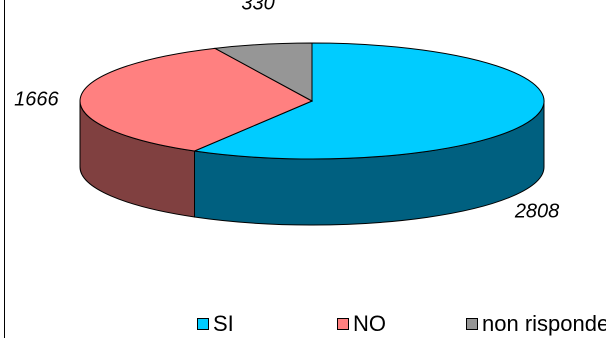 This screenshot has width=606, height=338. I want to click on legend-label-no: NO, so click(369, 323).